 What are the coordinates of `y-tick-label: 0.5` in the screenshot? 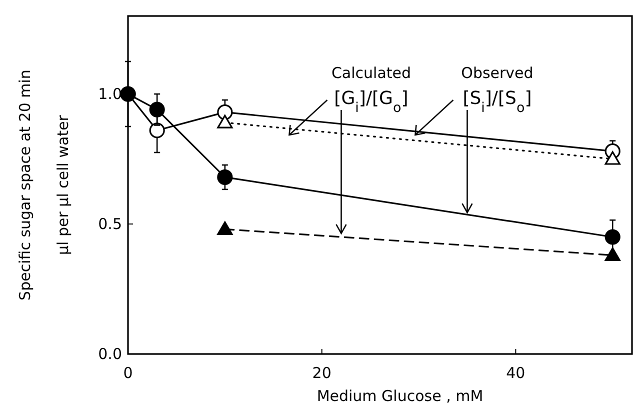 It's located at (110, 224).